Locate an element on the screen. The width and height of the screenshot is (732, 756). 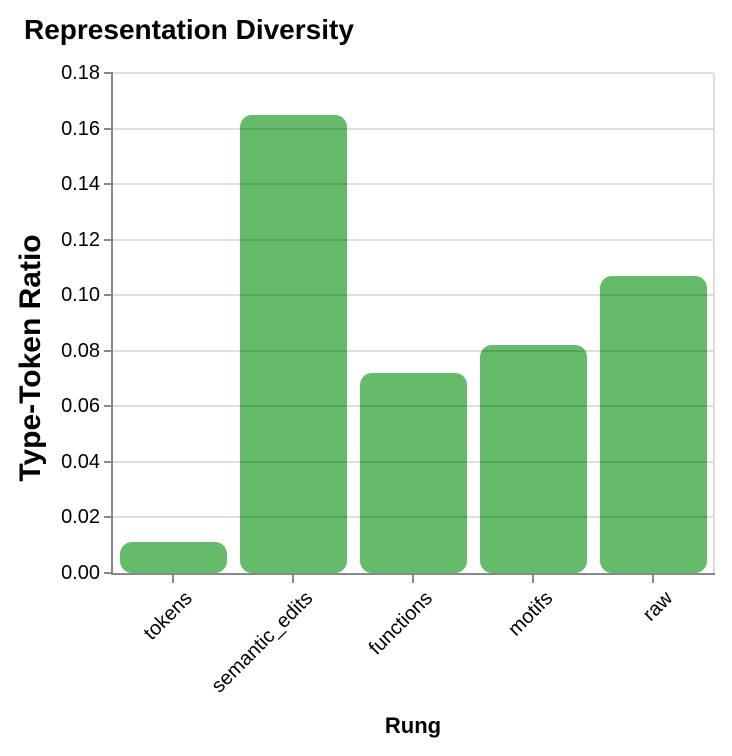
bar-motifs is located at coordinates (533, 459).